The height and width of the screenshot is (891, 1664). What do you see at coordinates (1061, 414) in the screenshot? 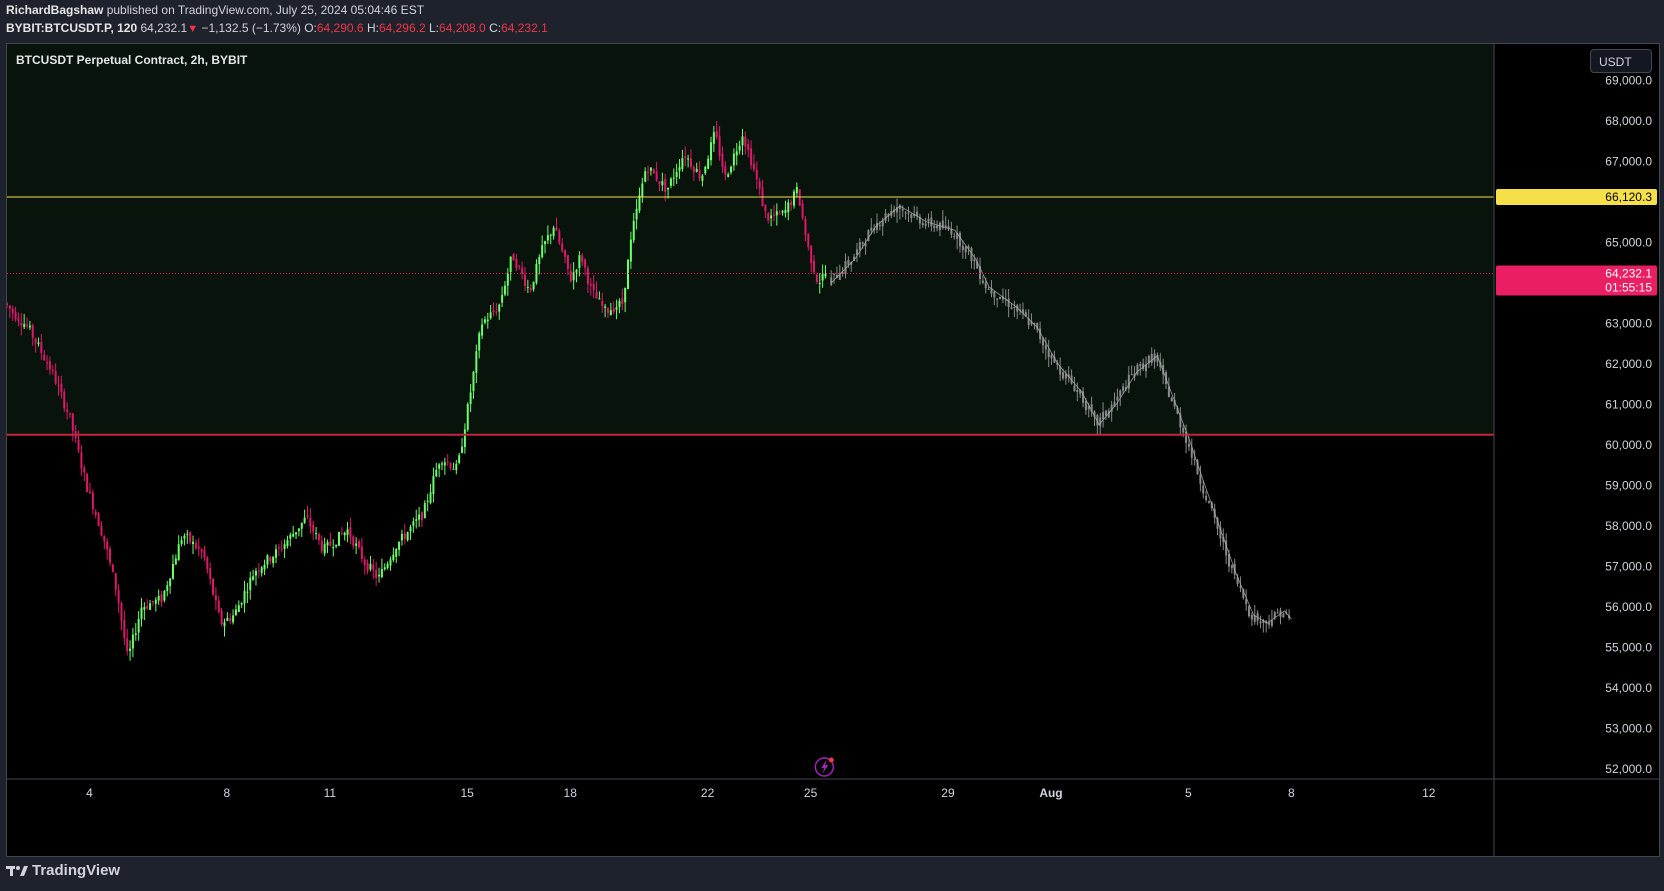
I see `projection-line` at bounding box center [1061, 414].